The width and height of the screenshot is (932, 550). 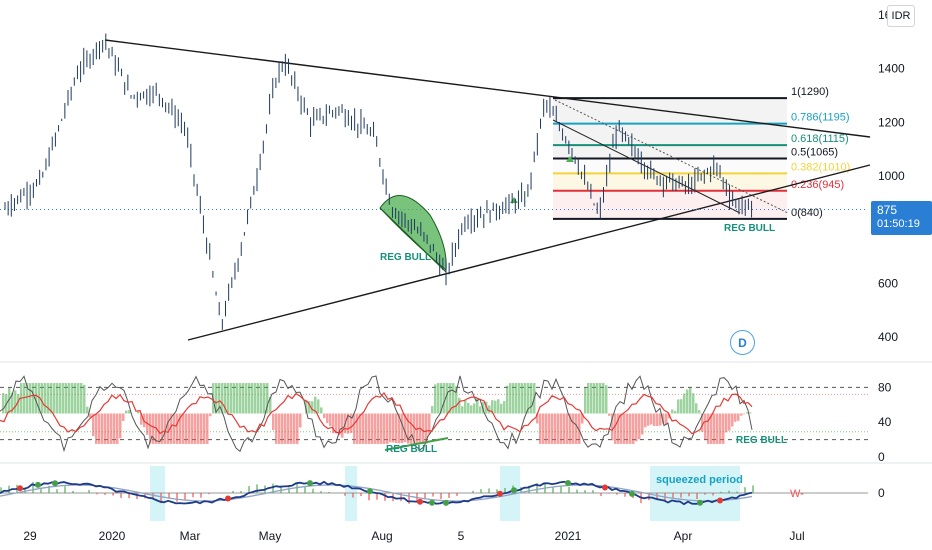 What do you see at coordinates (888, 337) in the screenshot?
I see `price-tick-label: 400` at bounding box center [888, 337].